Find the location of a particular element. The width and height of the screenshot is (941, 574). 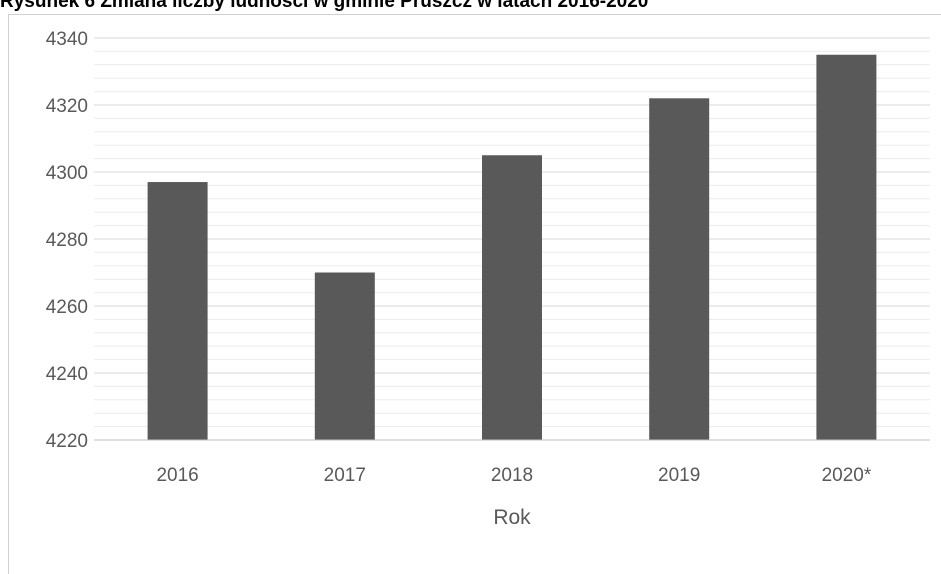

bar-2020* is located at coordinates (846, 247).